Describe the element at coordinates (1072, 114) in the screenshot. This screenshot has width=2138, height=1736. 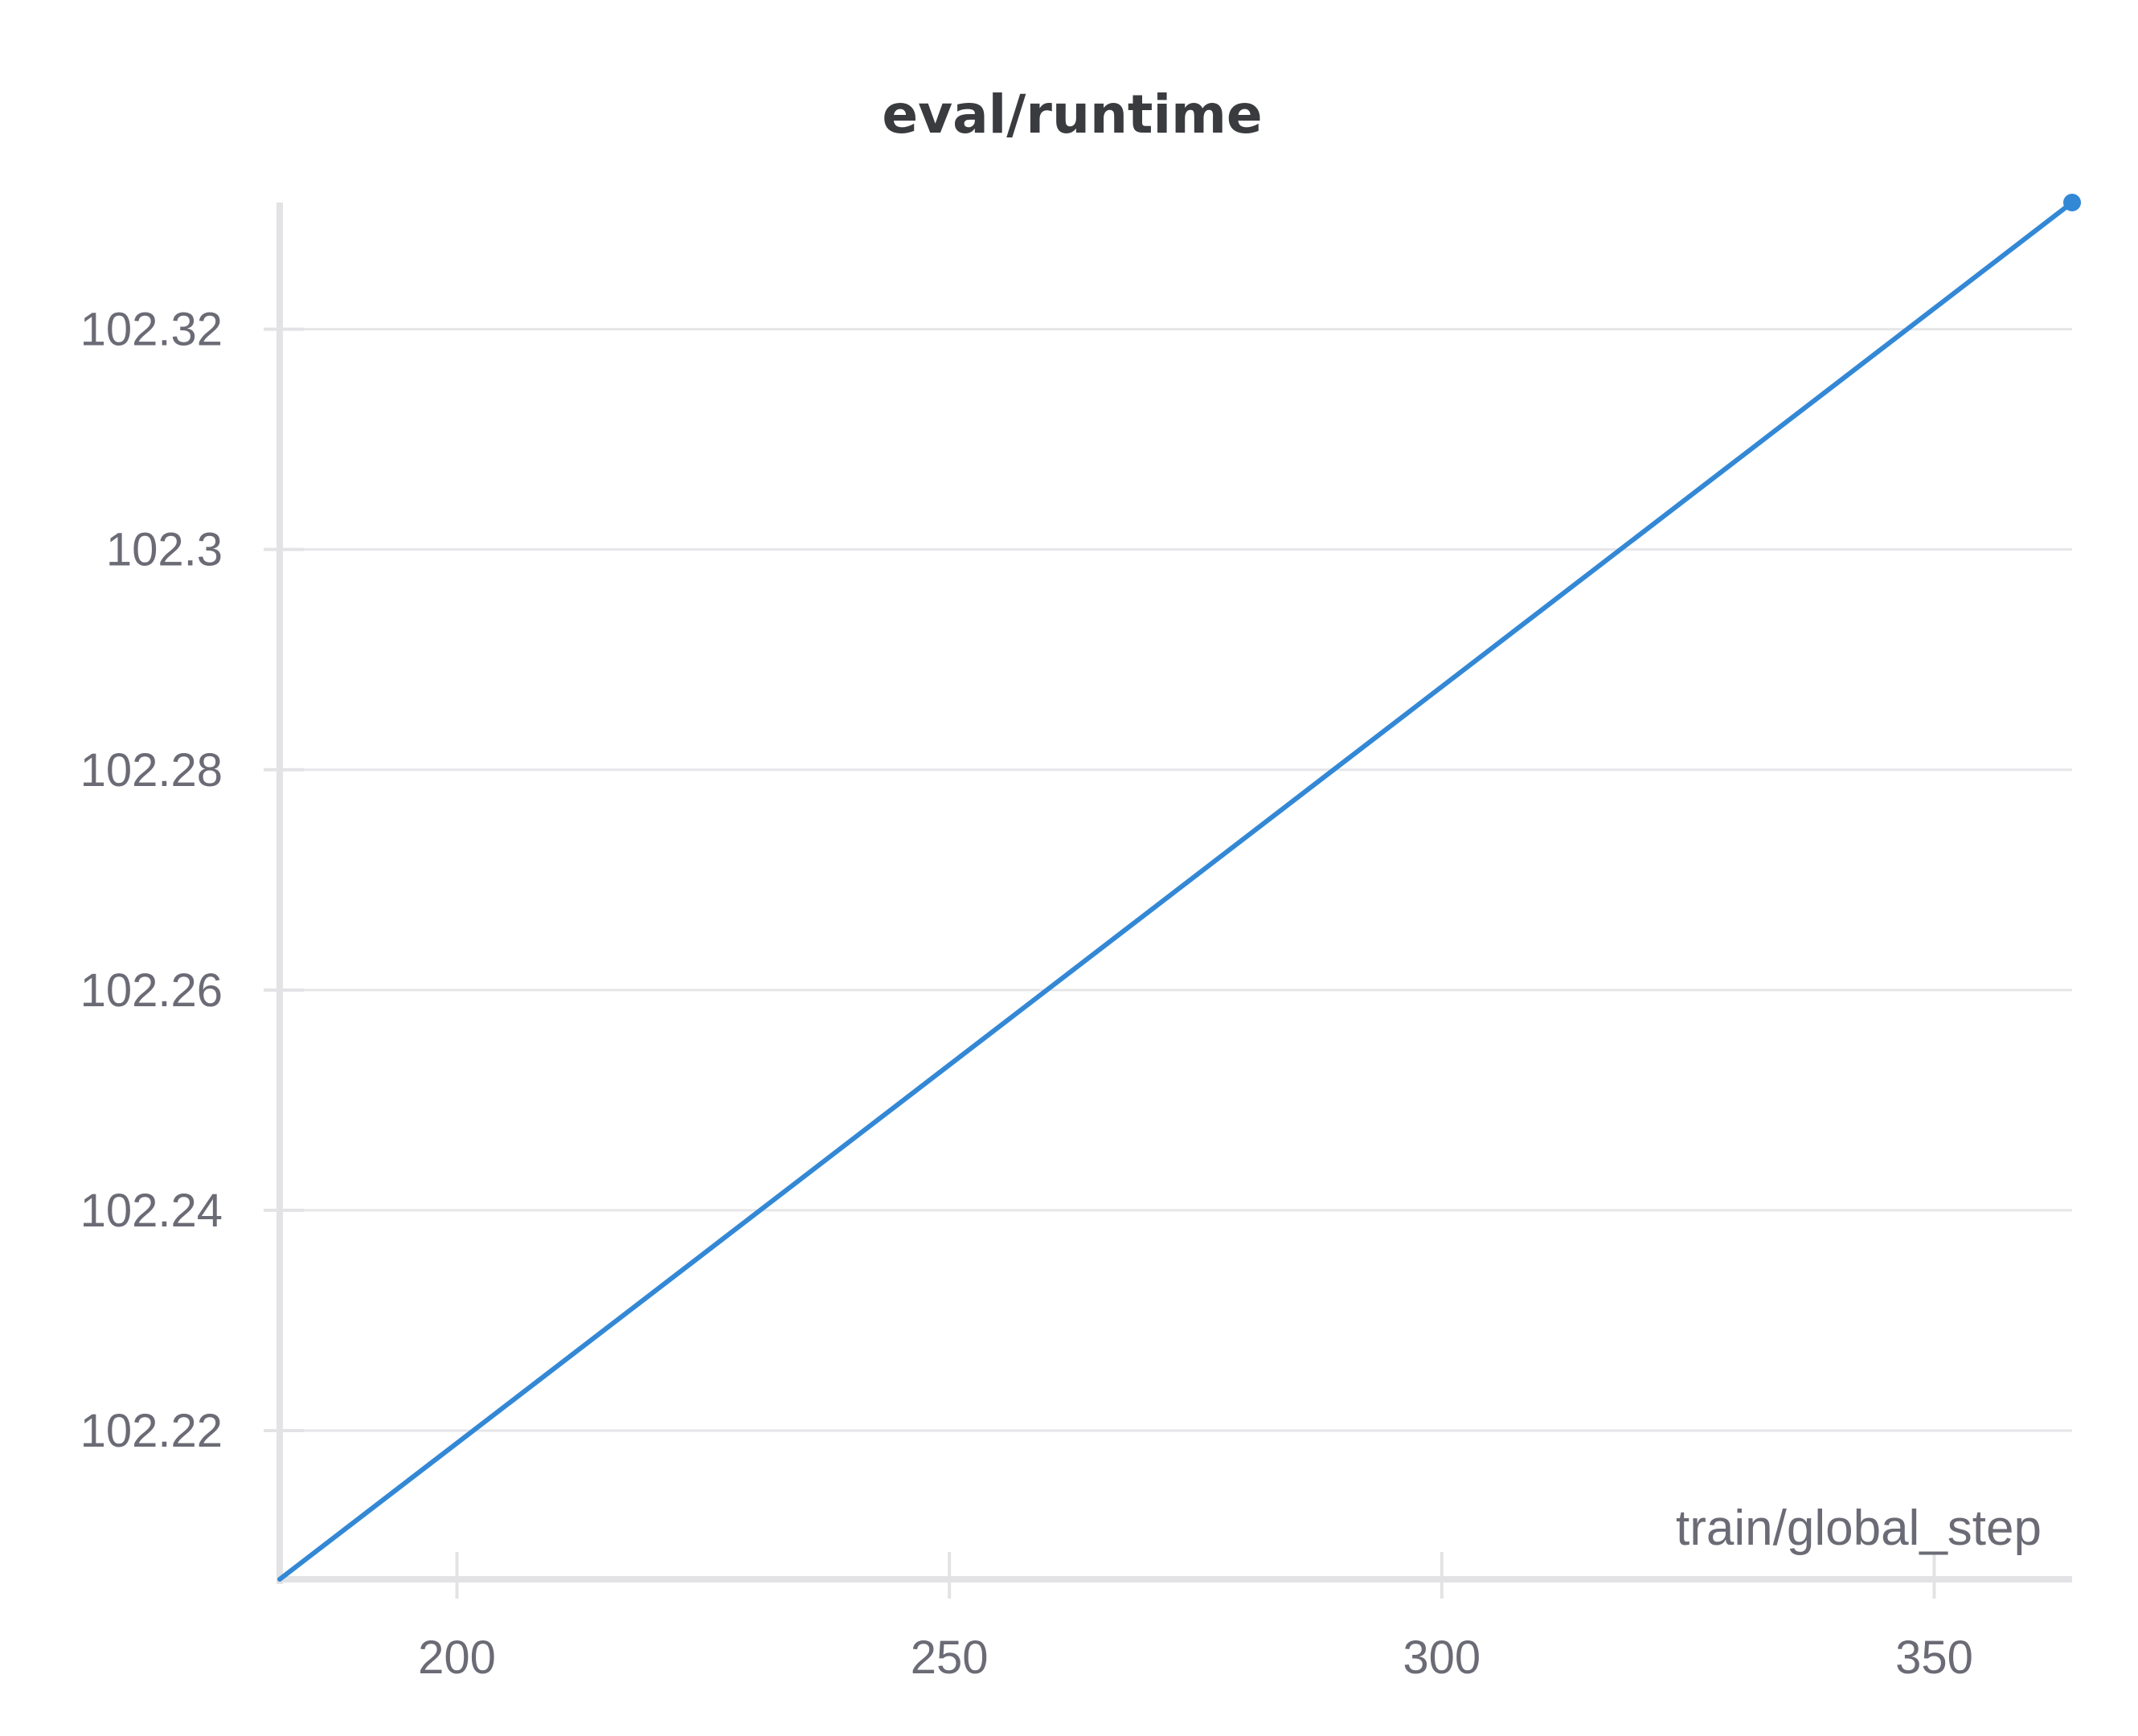
I see `chart-title: eval/runtime` at that location.